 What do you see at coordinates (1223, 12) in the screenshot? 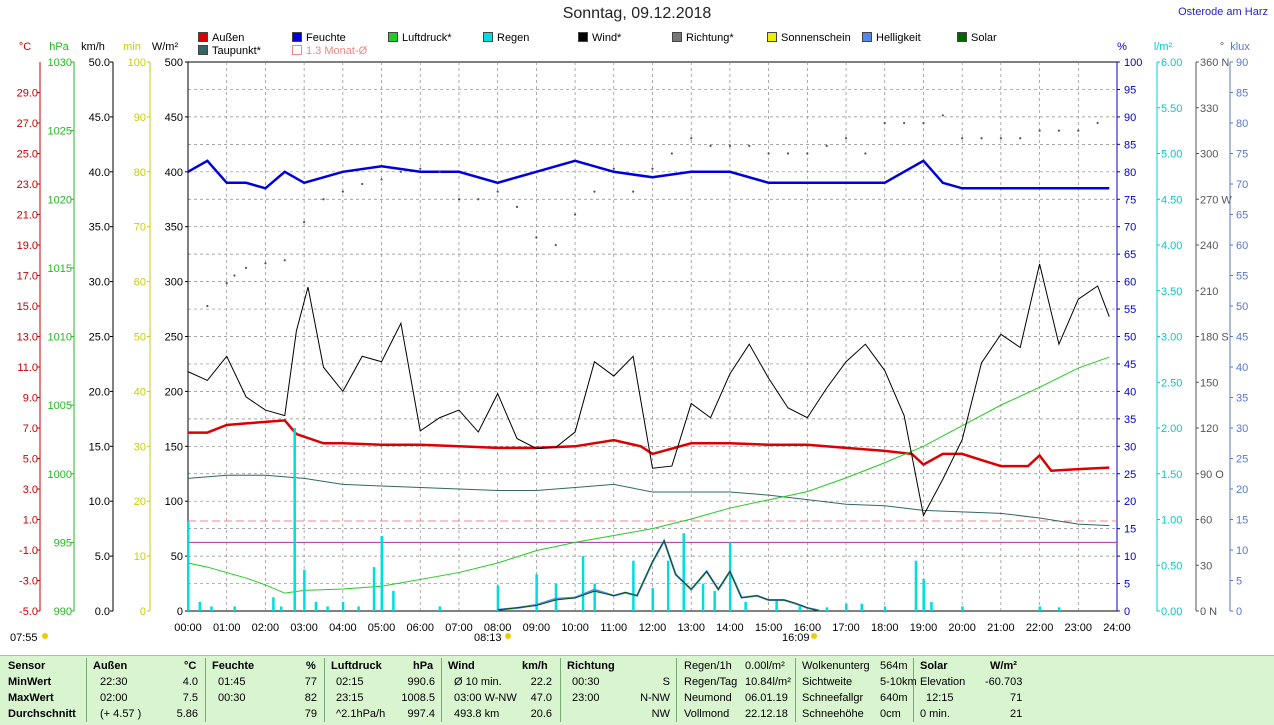
I see `site-link: Osterode am Harz` at bounding box center [1223, 12].